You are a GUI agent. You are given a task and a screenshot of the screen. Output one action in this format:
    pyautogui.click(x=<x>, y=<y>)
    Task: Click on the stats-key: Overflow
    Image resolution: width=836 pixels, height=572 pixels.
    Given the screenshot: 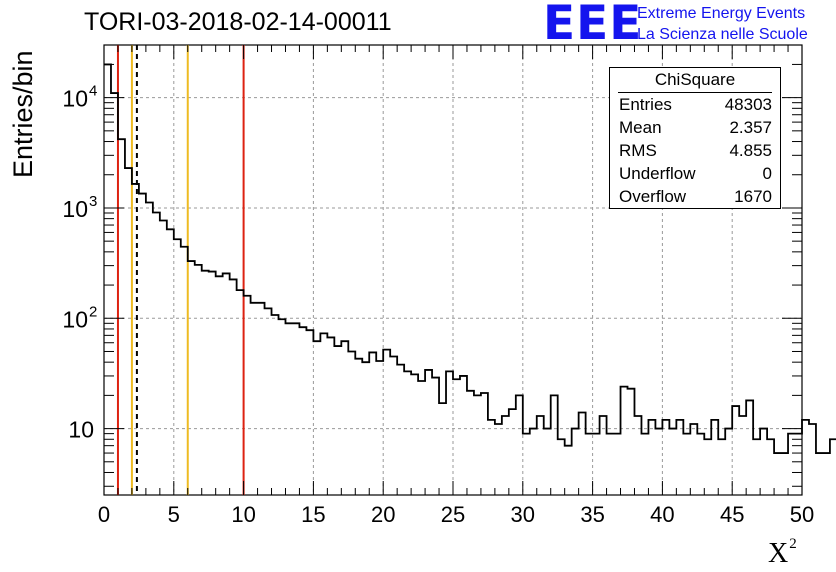 What is the action you would take?
    pyautogui.click(x=653, y=196)
    